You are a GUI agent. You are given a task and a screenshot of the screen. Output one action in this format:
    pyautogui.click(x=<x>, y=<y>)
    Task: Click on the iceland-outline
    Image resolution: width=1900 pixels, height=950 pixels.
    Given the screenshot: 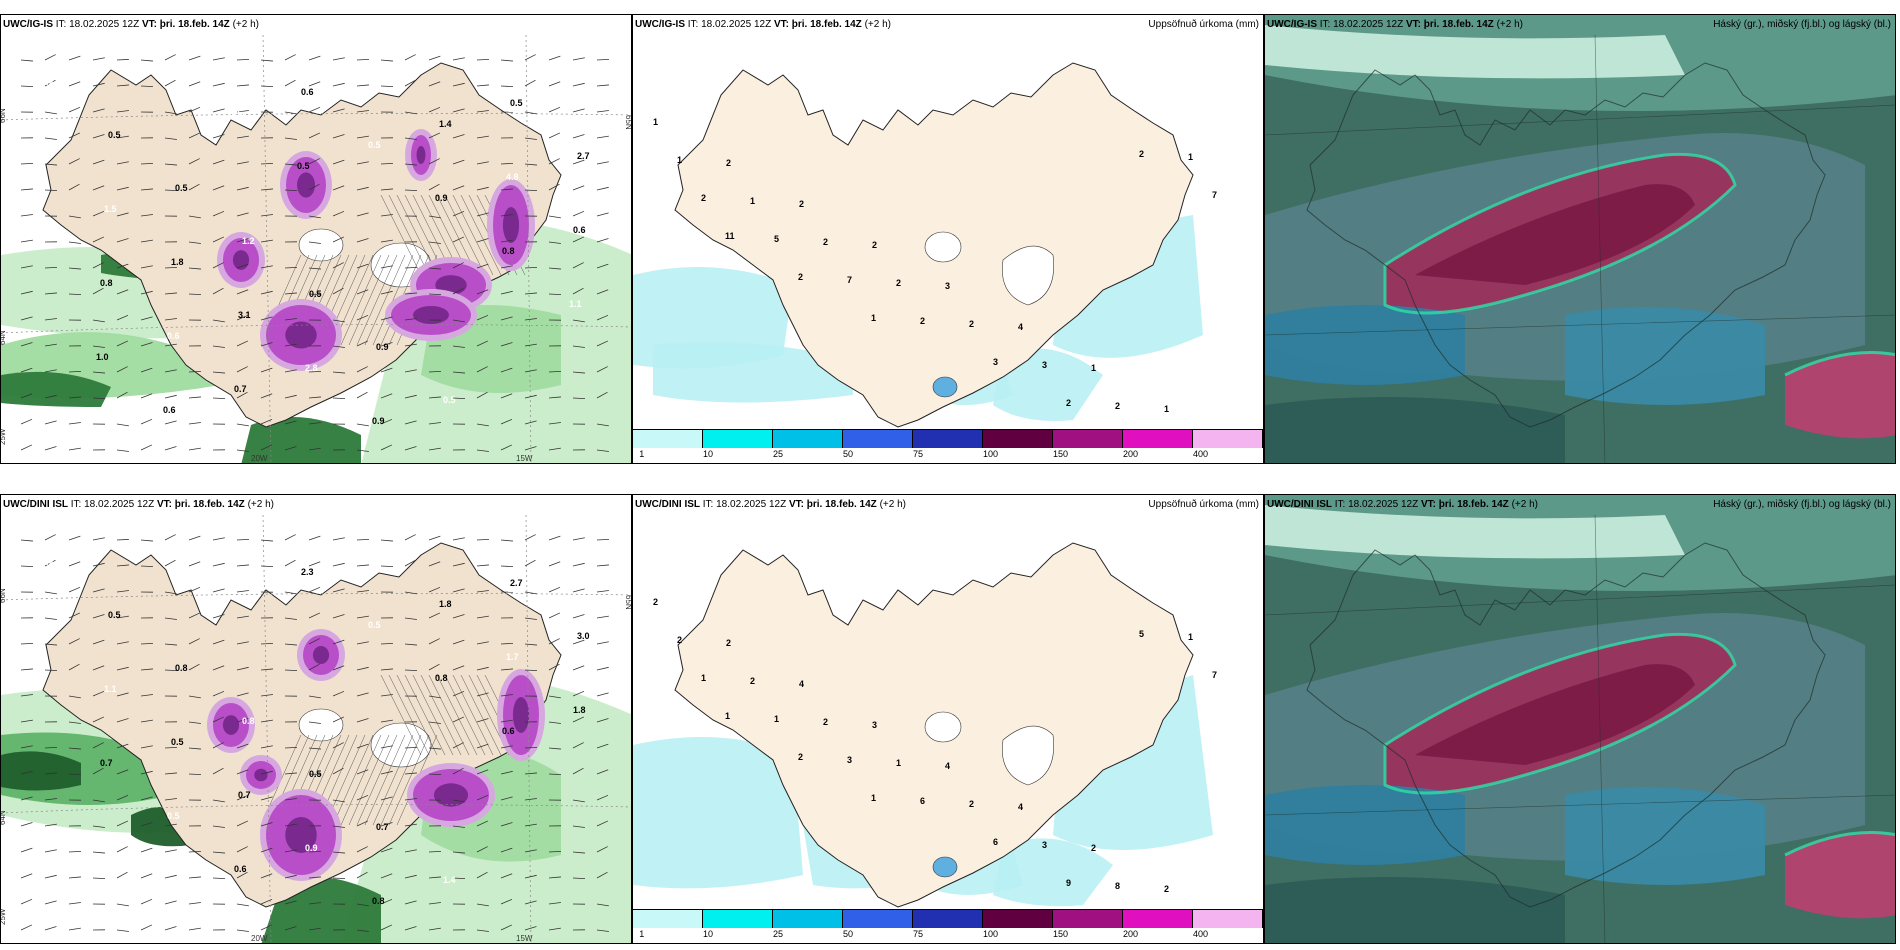 What is the action you would take?
    pyautogui.click(x=1566, y=245)
    